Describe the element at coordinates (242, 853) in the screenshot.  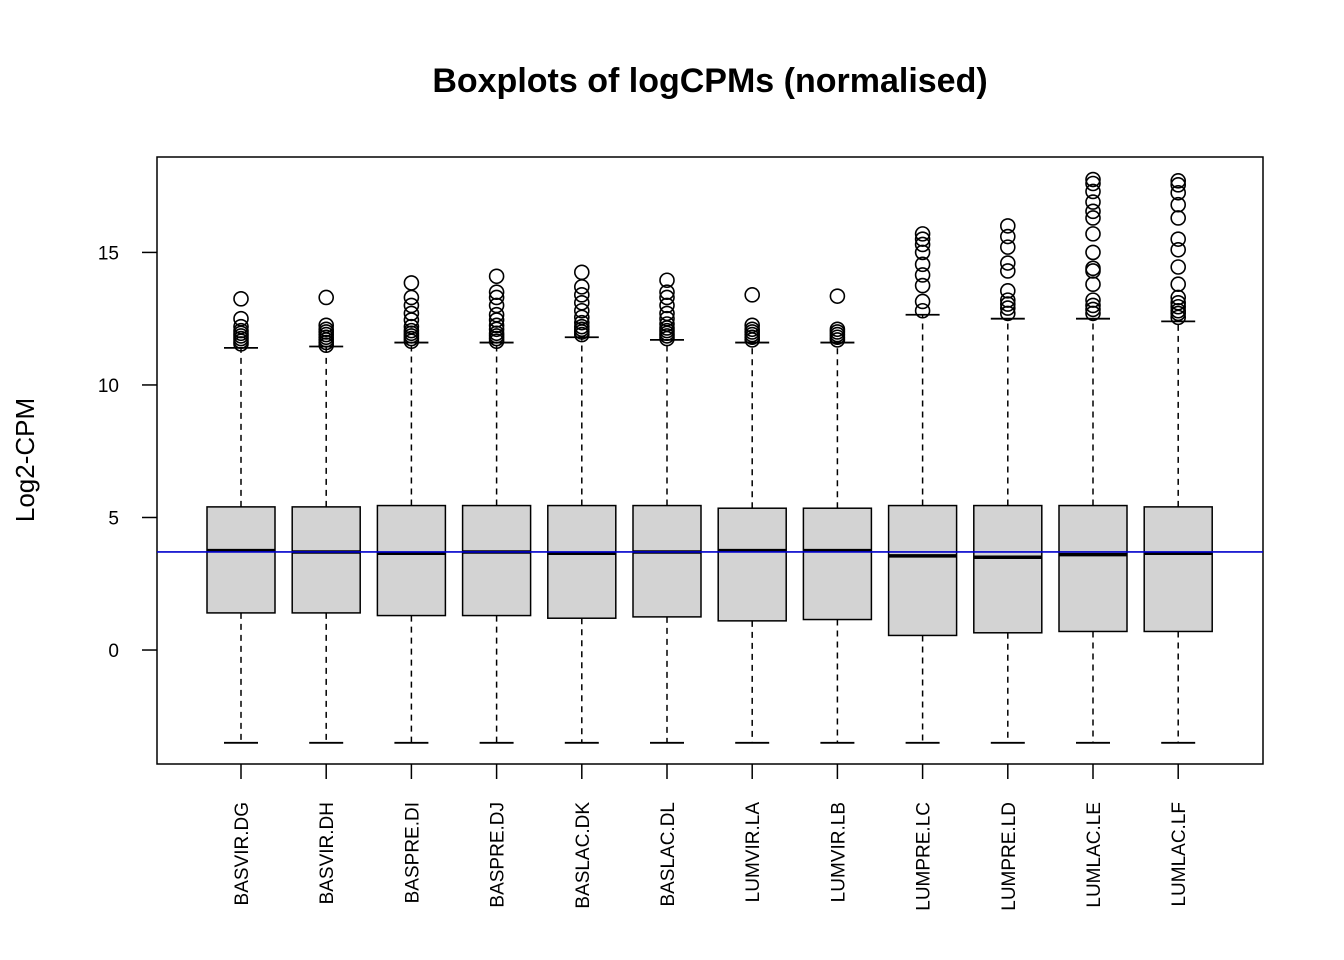
I see `x-tick-label: BASVIR.DG` at that location.